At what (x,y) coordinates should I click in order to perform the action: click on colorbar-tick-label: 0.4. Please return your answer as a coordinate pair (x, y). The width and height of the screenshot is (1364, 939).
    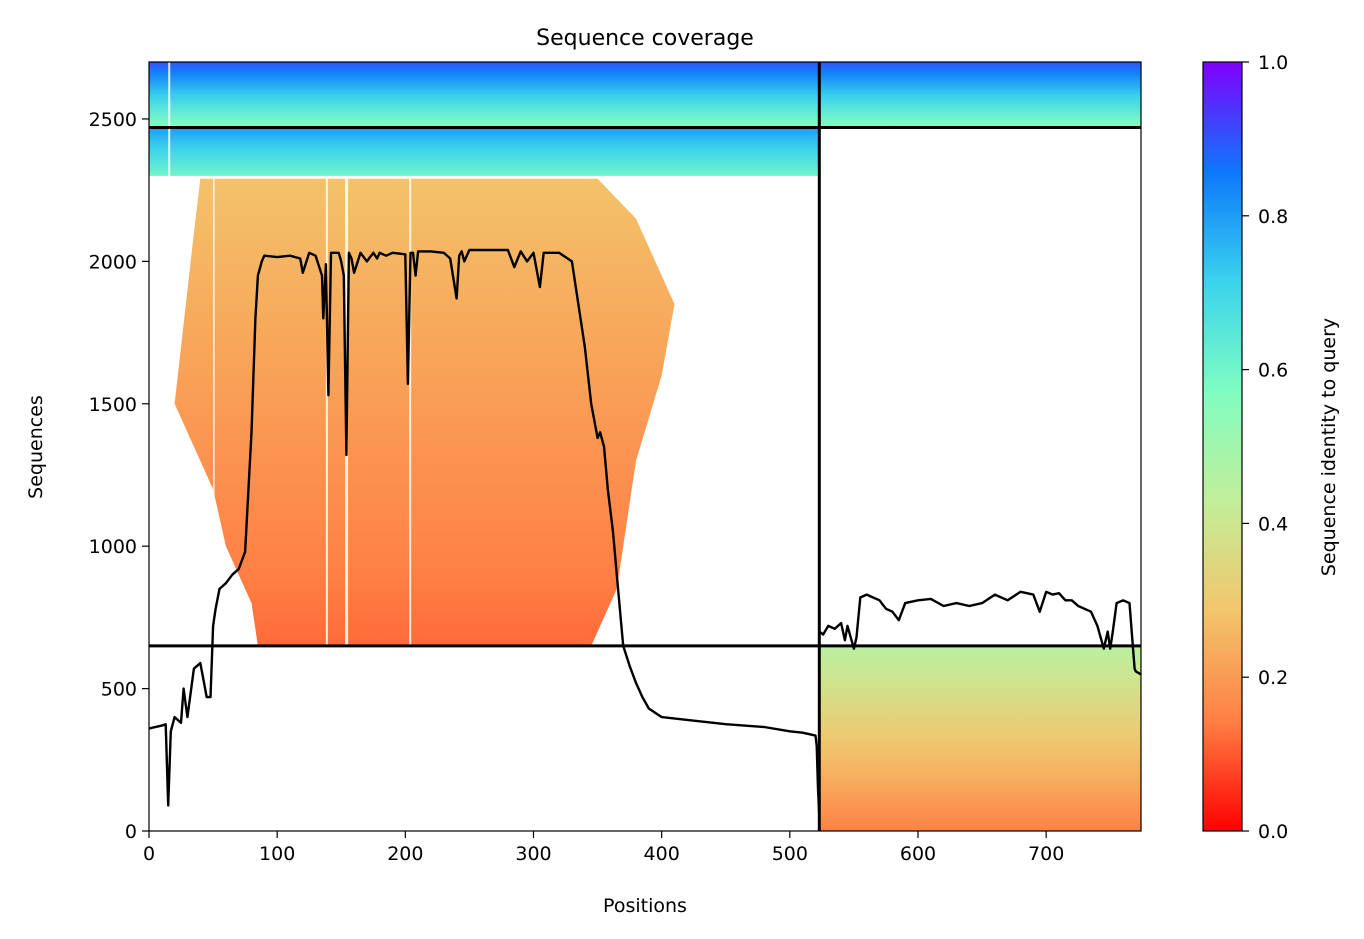
    Looking at the image, I should click on (1273, 524).